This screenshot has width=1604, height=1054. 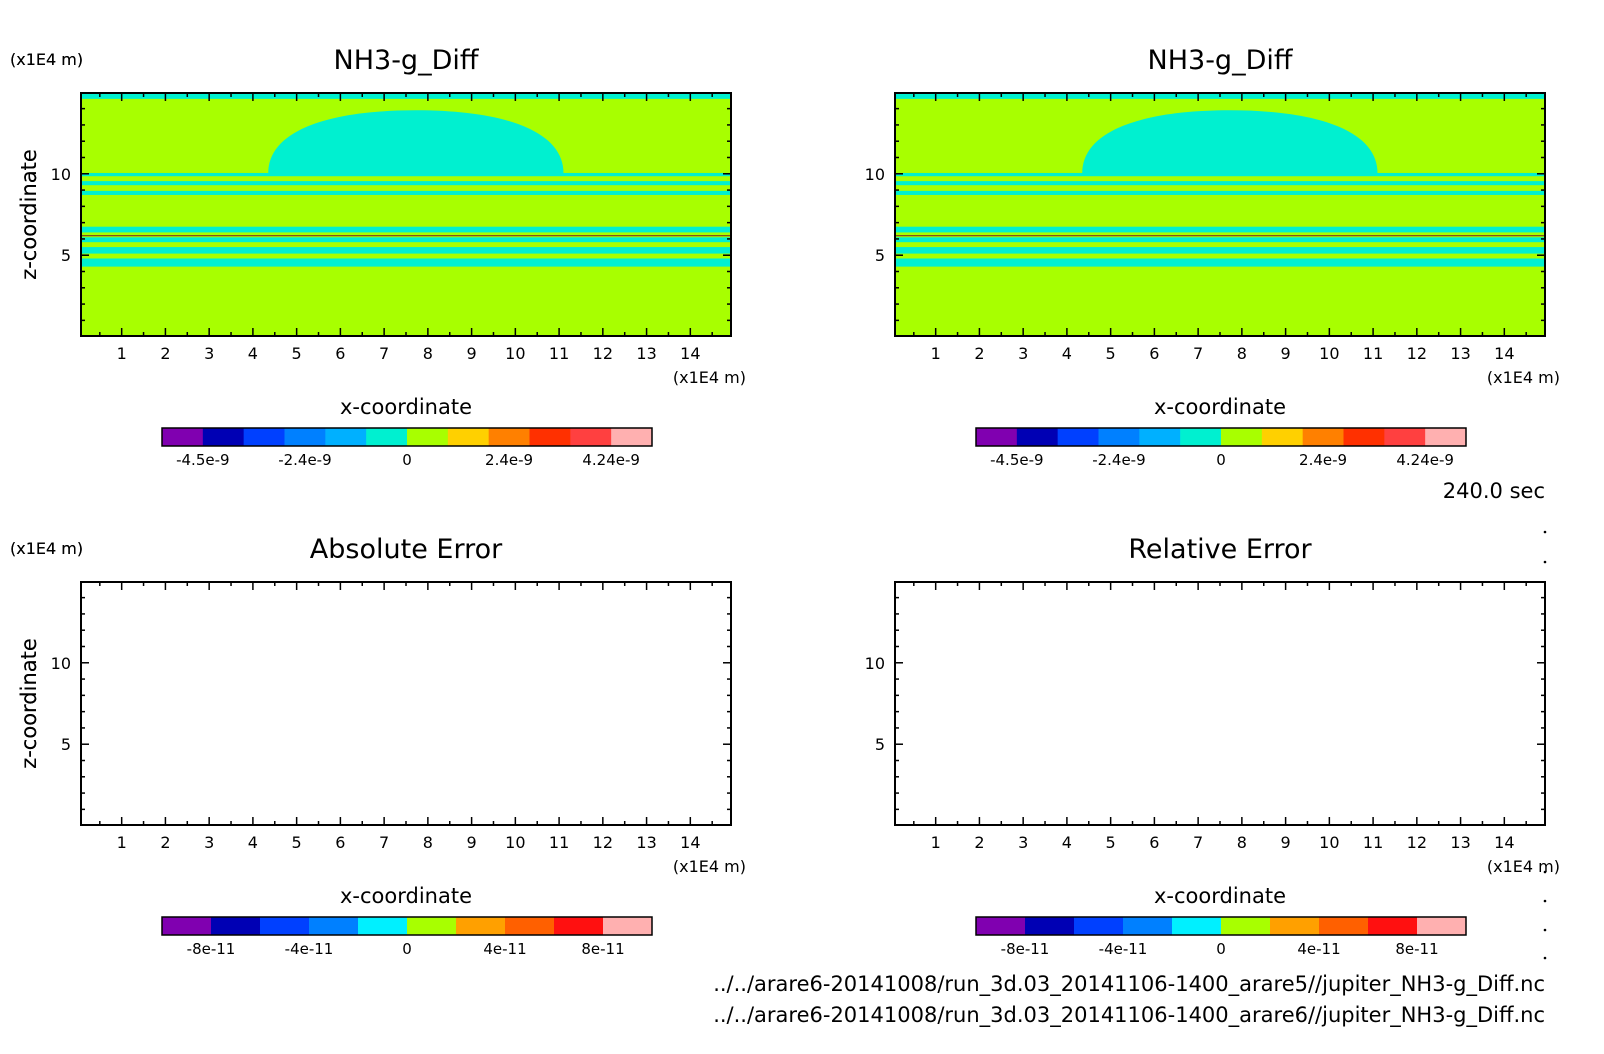 What do you see at coordinates (1118, 460) in the screenshot?
I see `colorbar-label: -2.4e-9` at bounding box center [1118, 460].